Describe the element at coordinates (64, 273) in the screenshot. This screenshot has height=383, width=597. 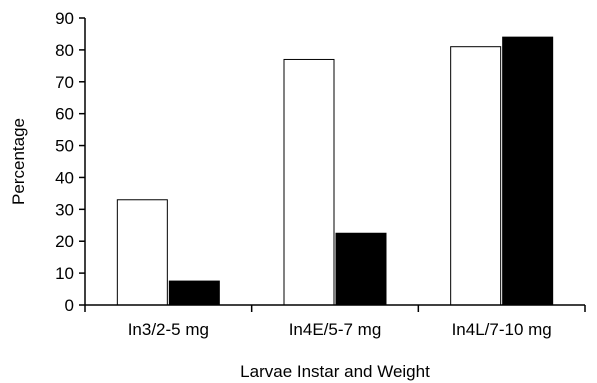
I see `y-tick-label: 10` at that location.